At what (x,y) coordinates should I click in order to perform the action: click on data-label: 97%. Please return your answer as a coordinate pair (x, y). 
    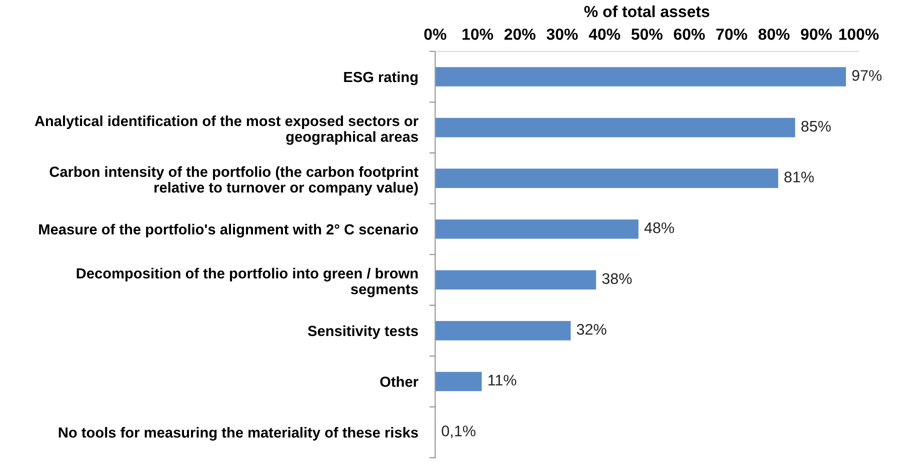
    Looking at the image, I should click on (867, 75).